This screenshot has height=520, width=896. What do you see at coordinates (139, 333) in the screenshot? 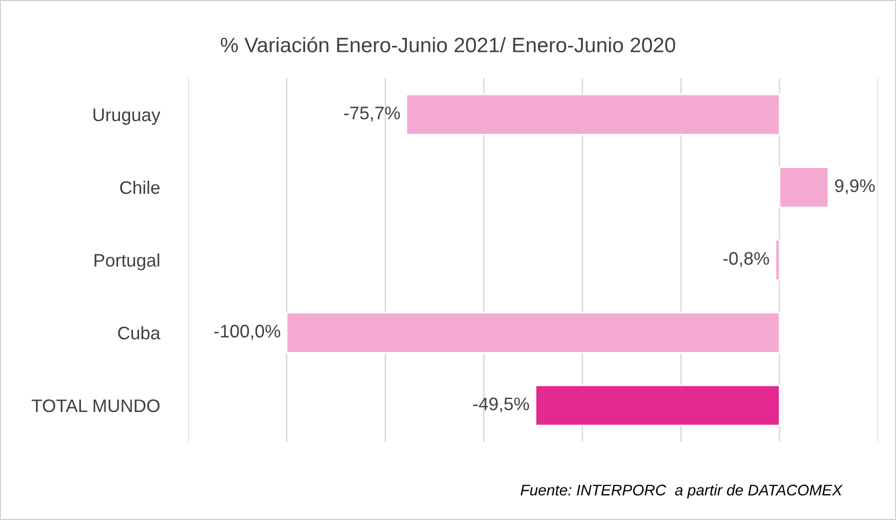
I see `y-tick-label: Cuba` at bounding box center [139, 333].